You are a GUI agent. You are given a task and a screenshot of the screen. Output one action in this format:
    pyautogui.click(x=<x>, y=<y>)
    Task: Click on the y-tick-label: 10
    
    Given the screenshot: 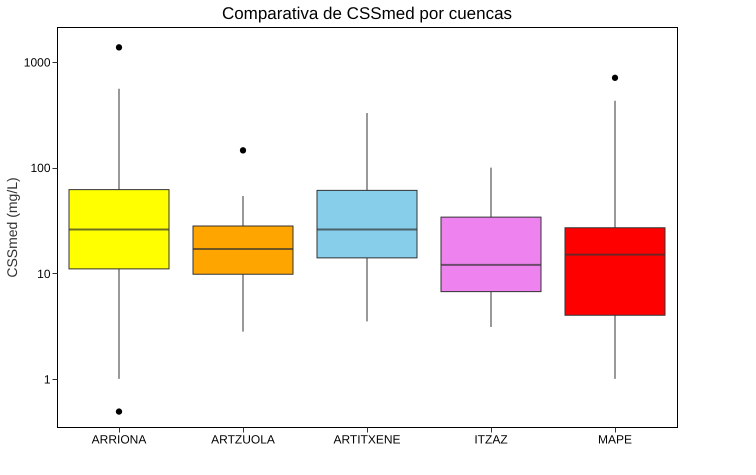 What is the action you would take?
    pyautogui.click(x=44, y=273)
    